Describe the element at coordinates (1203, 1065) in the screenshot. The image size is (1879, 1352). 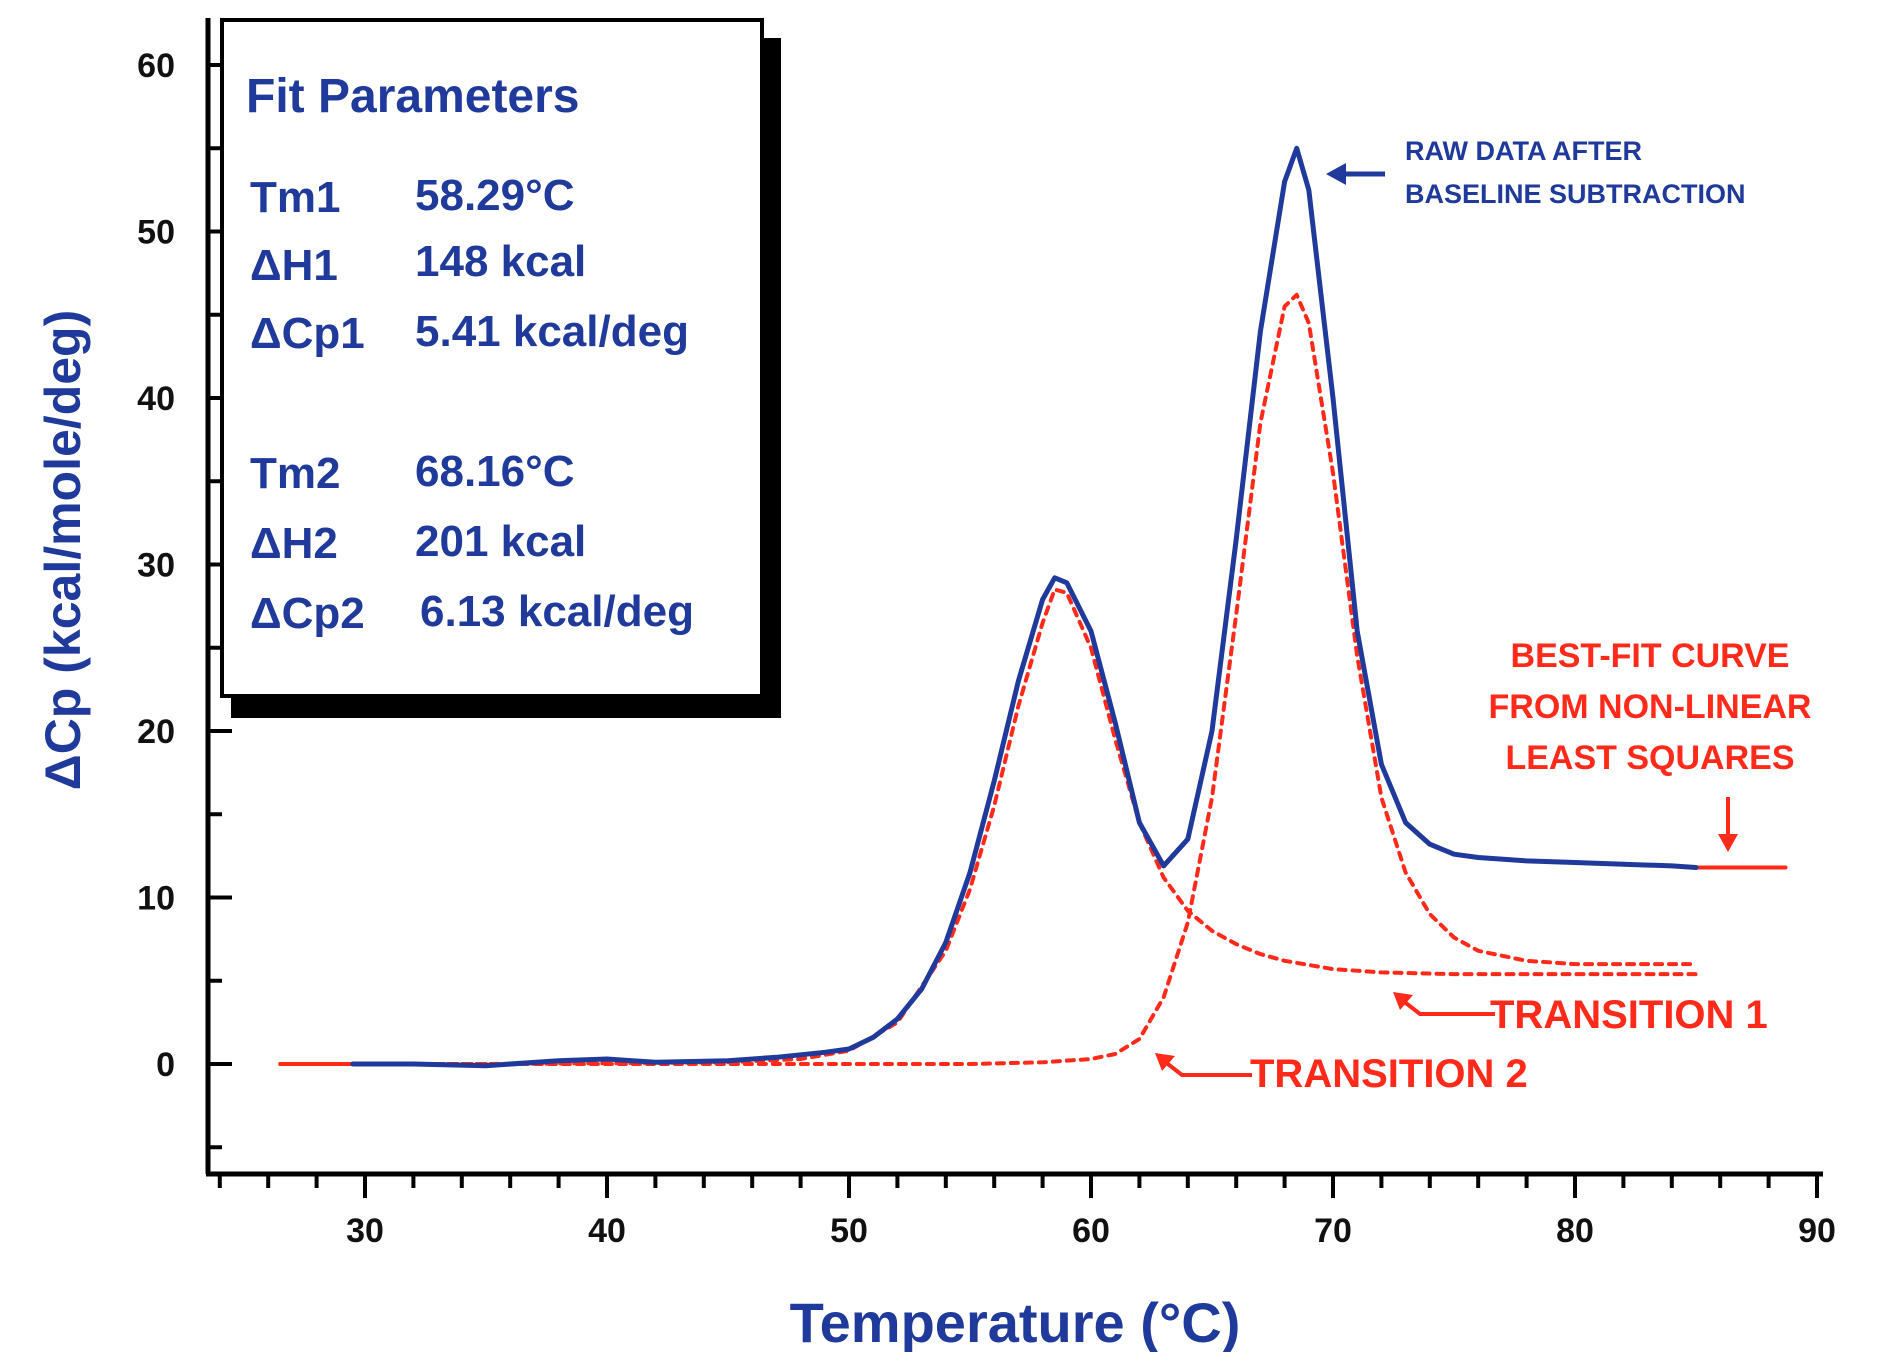
I see `transition2-arrow-icon` at that location.